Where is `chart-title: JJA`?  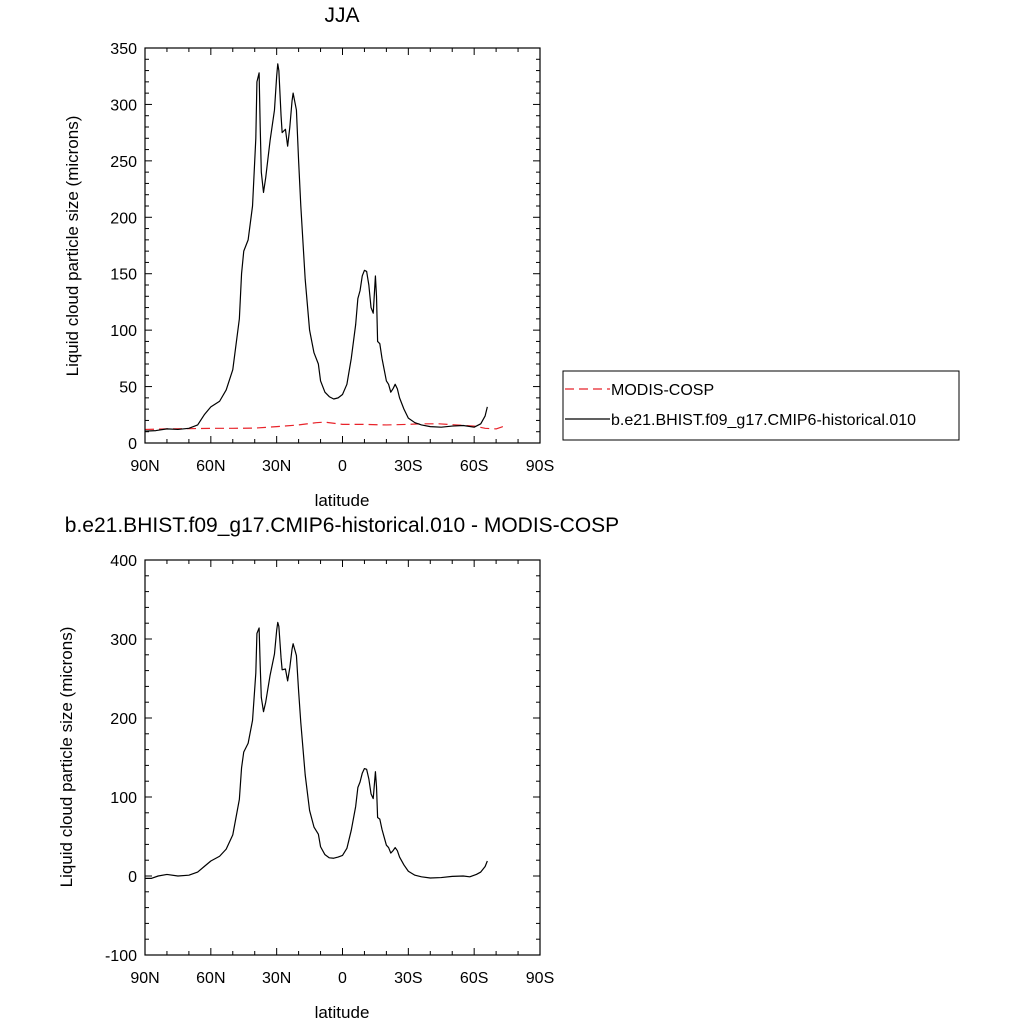 chart-title: JJA is located at coordinates (341, 15).